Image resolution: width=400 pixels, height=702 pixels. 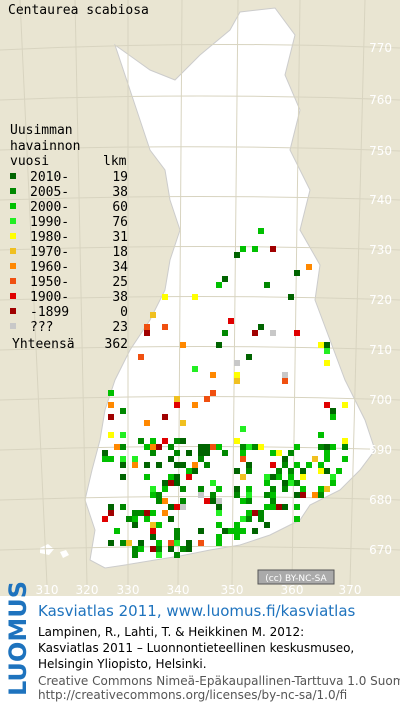 I want to click on legend-count: 31, so click(x=120, y=237).